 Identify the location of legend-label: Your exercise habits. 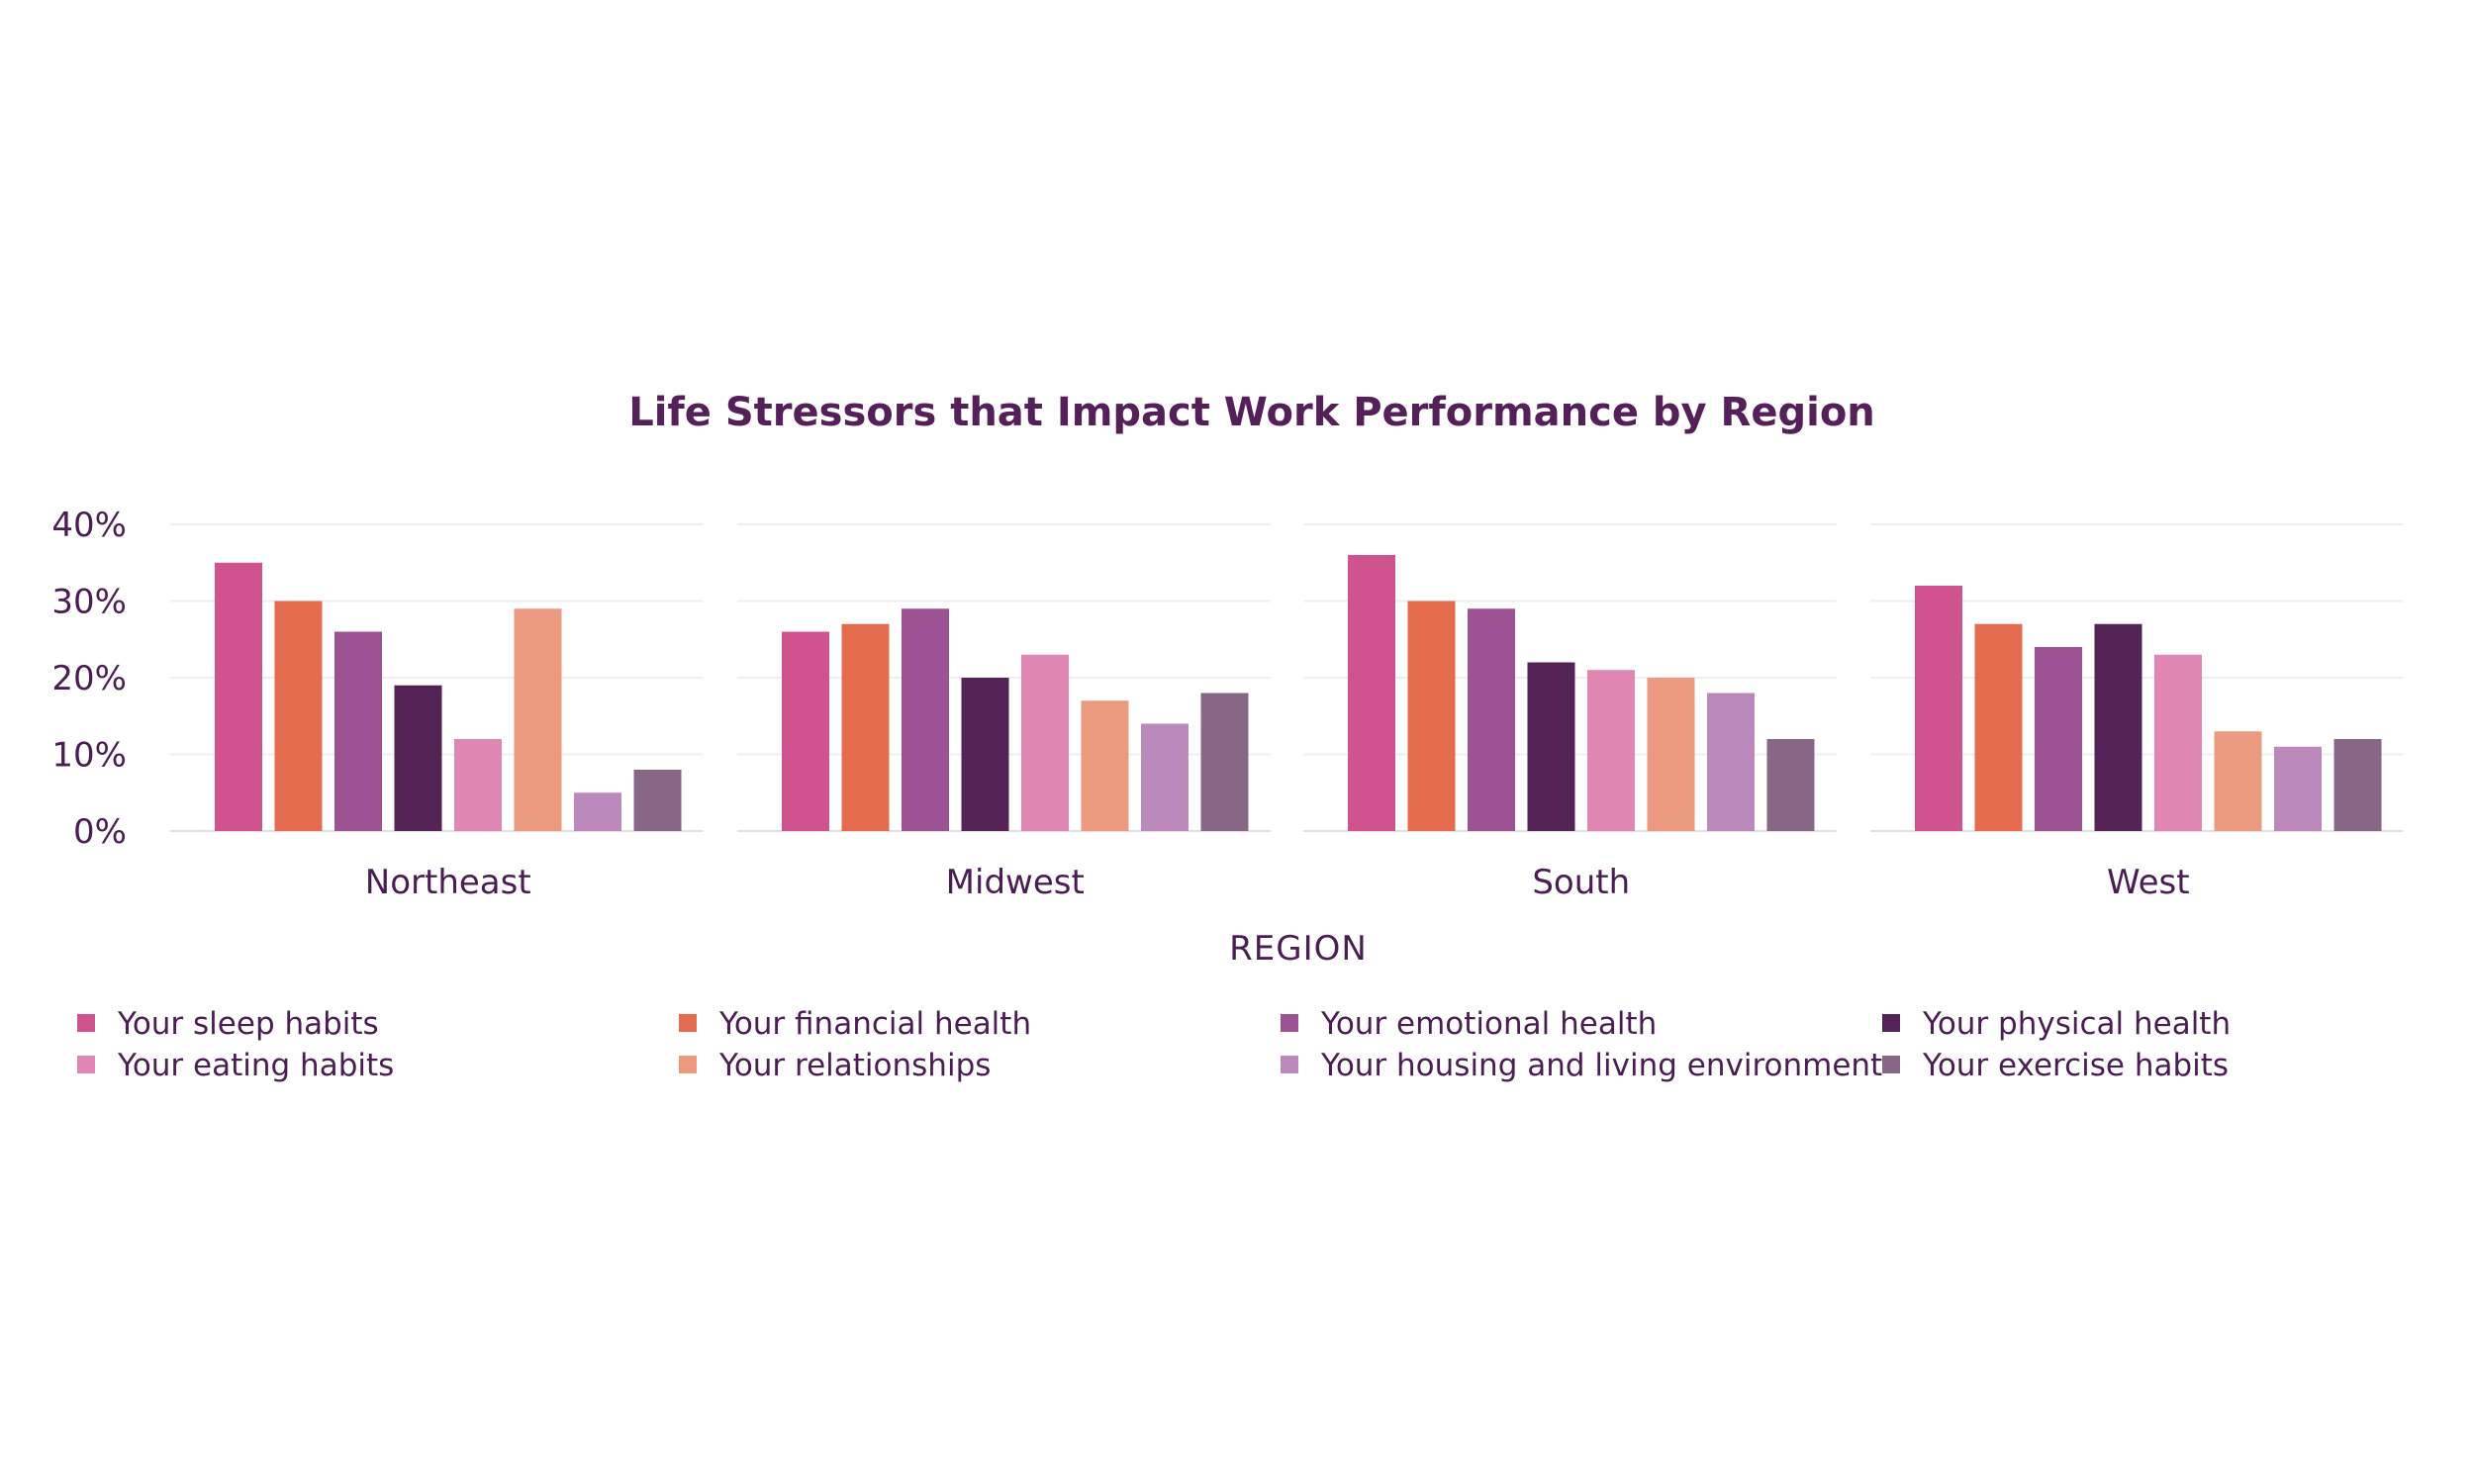
(2076, 1065).